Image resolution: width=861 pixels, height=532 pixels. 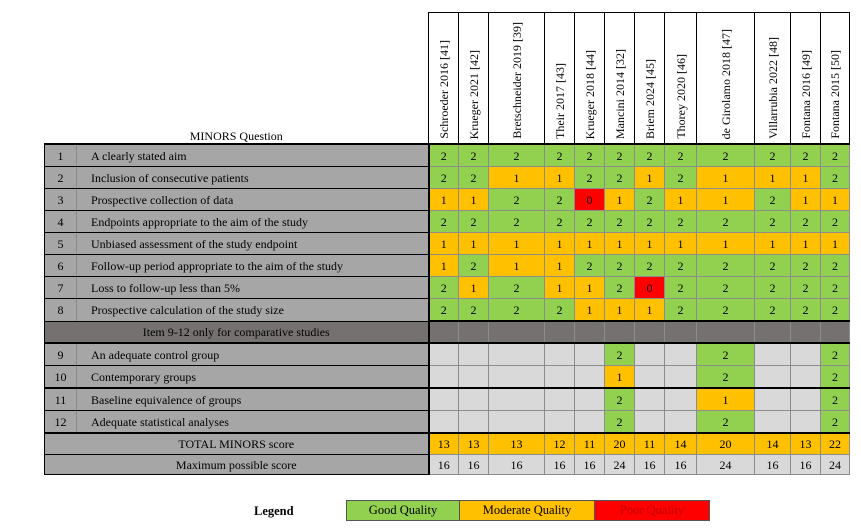 What do you see at coordinates (772, 88) in the screenshot?
I see `study-name: Villarrubia 2022 [48]` at bounding box center [772, 88].